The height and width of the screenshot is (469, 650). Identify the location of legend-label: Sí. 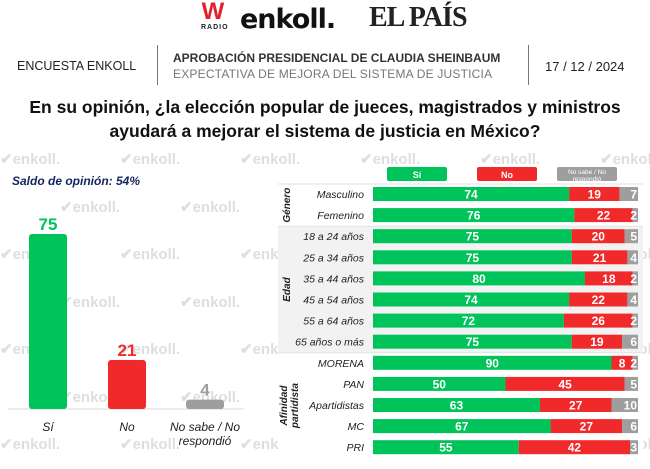
(417, 175).